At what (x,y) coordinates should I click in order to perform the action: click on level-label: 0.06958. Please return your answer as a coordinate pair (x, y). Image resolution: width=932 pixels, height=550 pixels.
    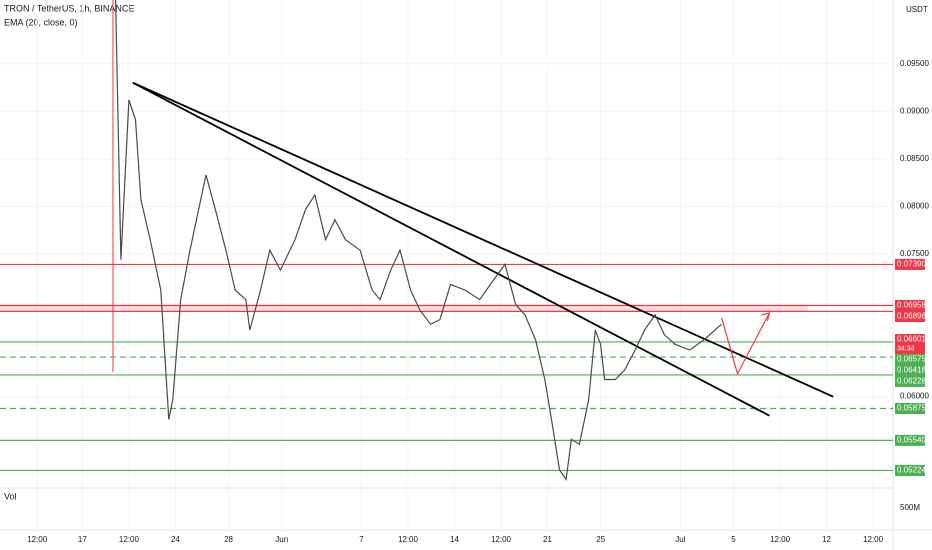
    Looking at the image, I should click on (911, 305).